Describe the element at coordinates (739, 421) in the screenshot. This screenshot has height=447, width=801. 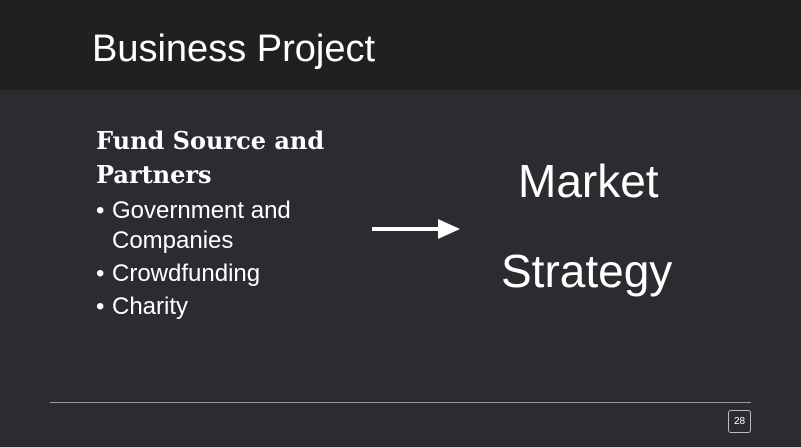
I see `page-number: 28` at that location.